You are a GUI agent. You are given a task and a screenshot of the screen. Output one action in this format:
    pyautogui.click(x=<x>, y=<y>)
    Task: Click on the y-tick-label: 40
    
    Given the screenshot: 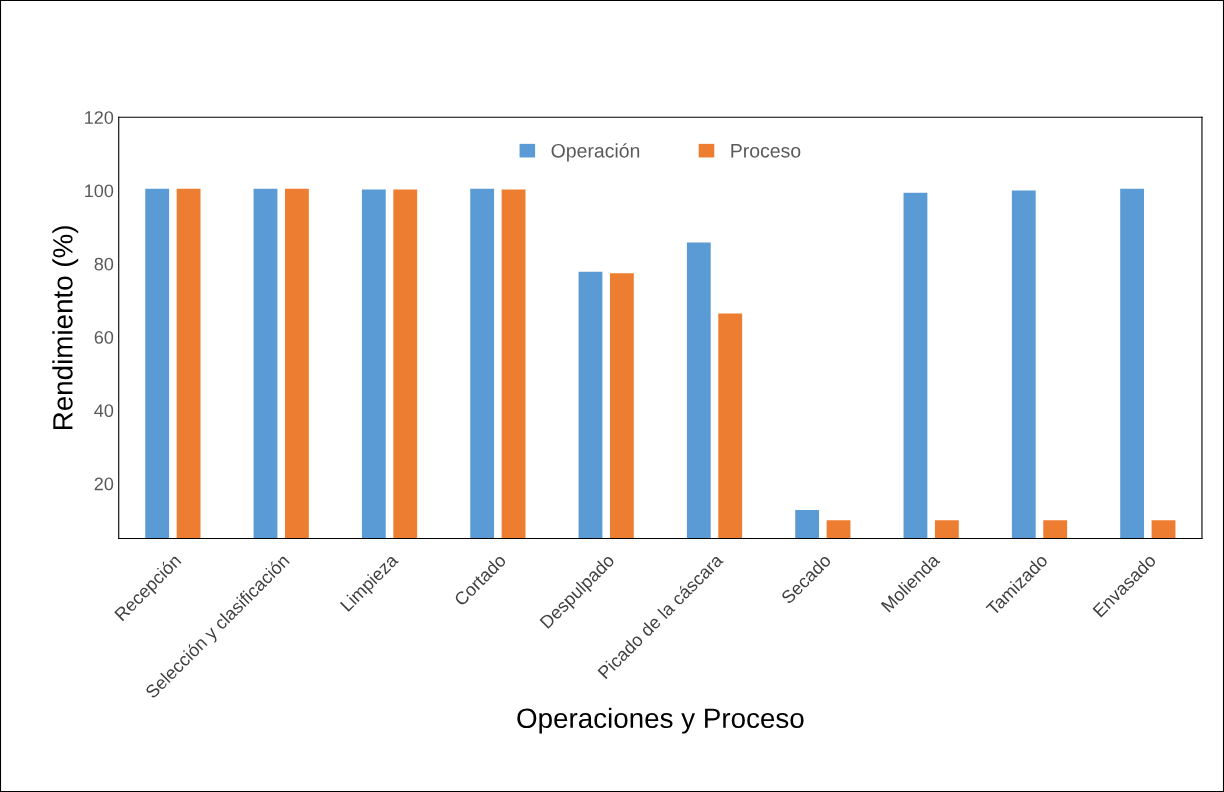 What is the action you would take?
    pyautogui.click(x=104, y=411)
    